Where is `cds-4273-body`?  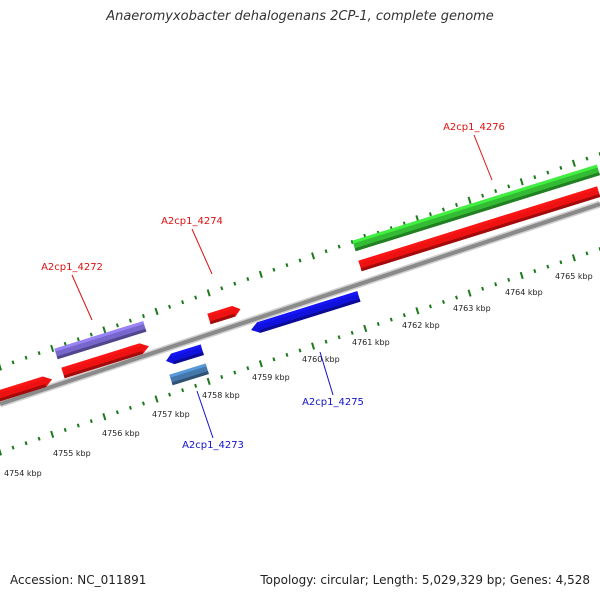
cds-4273-body is located at coordinates (189, 374).